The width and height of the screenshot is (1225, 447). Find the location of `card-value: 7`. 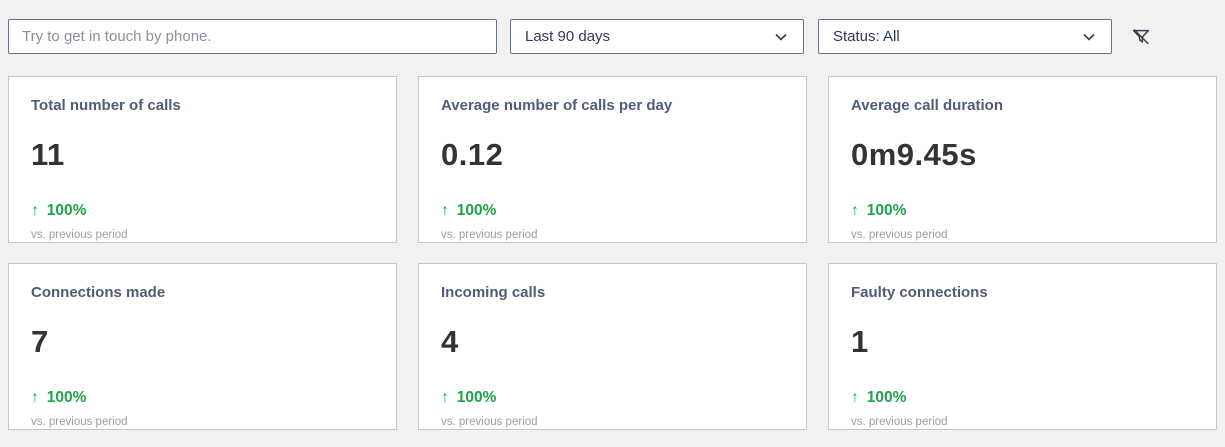

card-value: 7 is located at coordinates (40, 341).